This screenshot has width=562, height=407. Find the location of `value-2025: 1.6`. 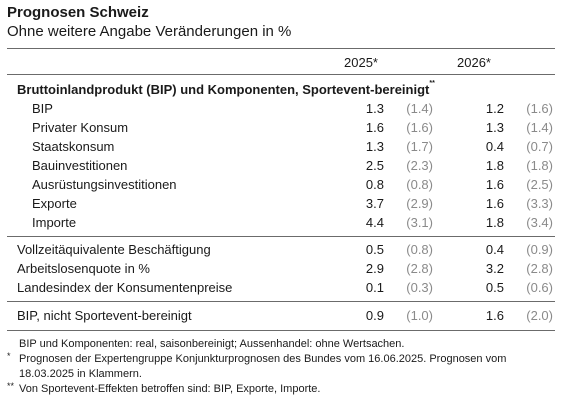

value-2025: 1.6 is located at coordinates (374, 127).